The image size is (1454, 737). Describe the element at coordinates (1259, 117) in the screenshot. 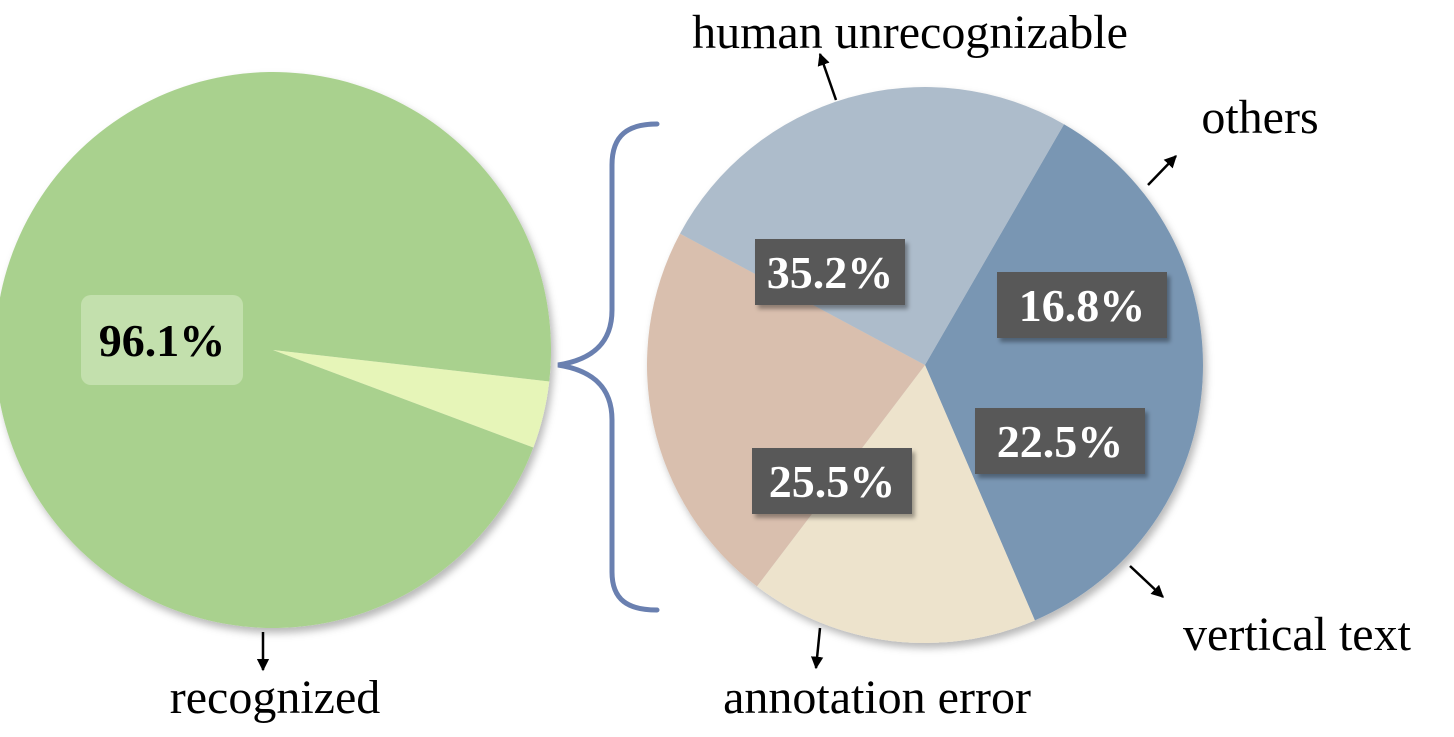

I see `category-label-others: others` at that location.